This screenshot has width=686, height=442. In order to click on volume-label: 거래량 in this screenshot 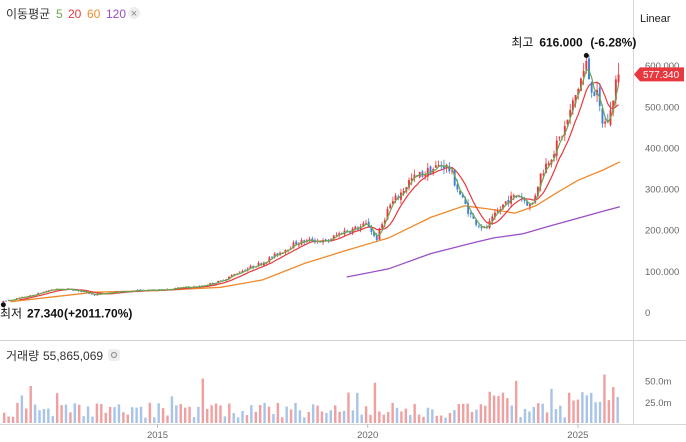, I will do `click(22, 356)`.